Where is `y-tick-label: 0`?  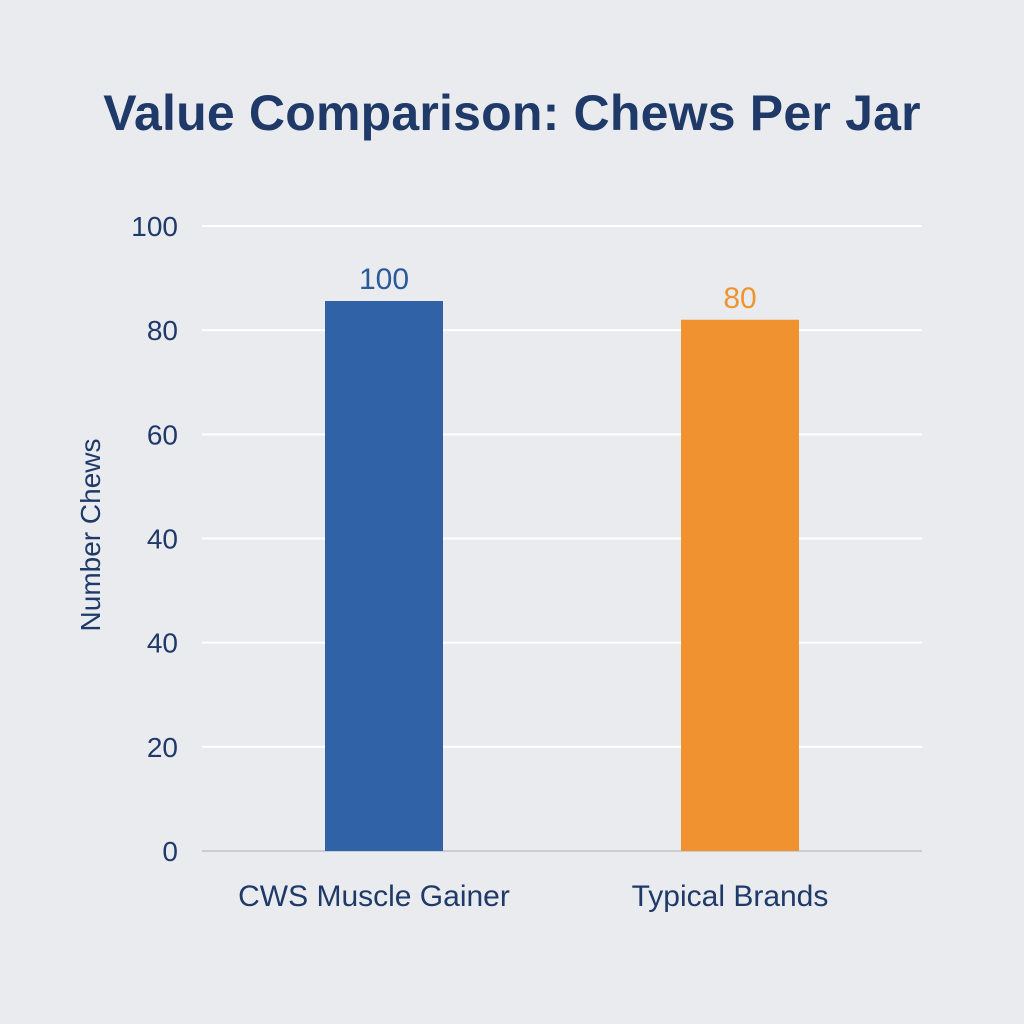
y-tick-label: 0 is located at coordinates (170, 851).